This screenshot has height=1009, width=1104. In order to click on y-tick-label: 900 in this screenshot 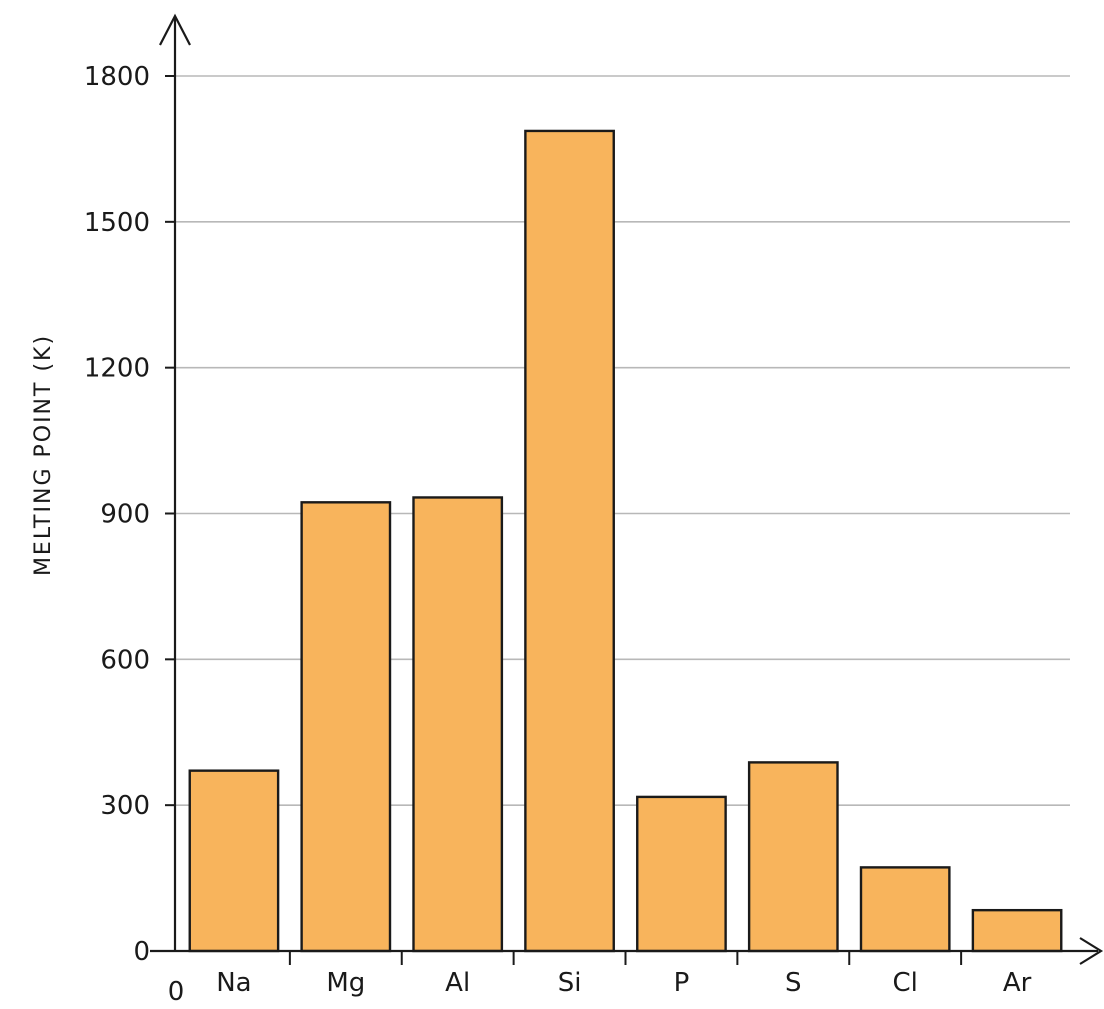, I will do `click(125, 515)`.